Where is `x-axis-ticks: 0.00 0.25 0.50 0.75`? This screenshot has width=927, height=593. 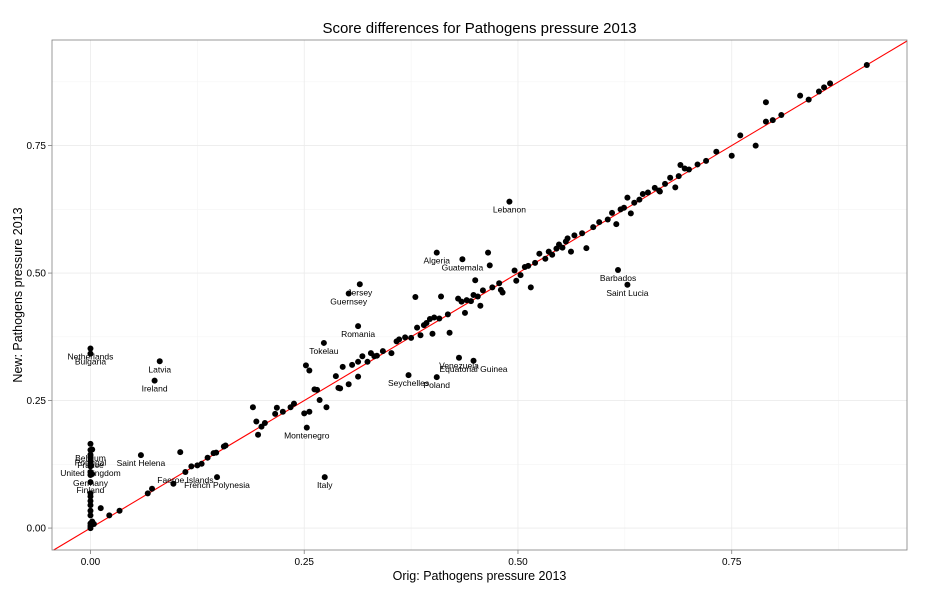 x-axis-ticks: 0.00 0.25 0.50 0.75 is located at coordinates (411, 559).